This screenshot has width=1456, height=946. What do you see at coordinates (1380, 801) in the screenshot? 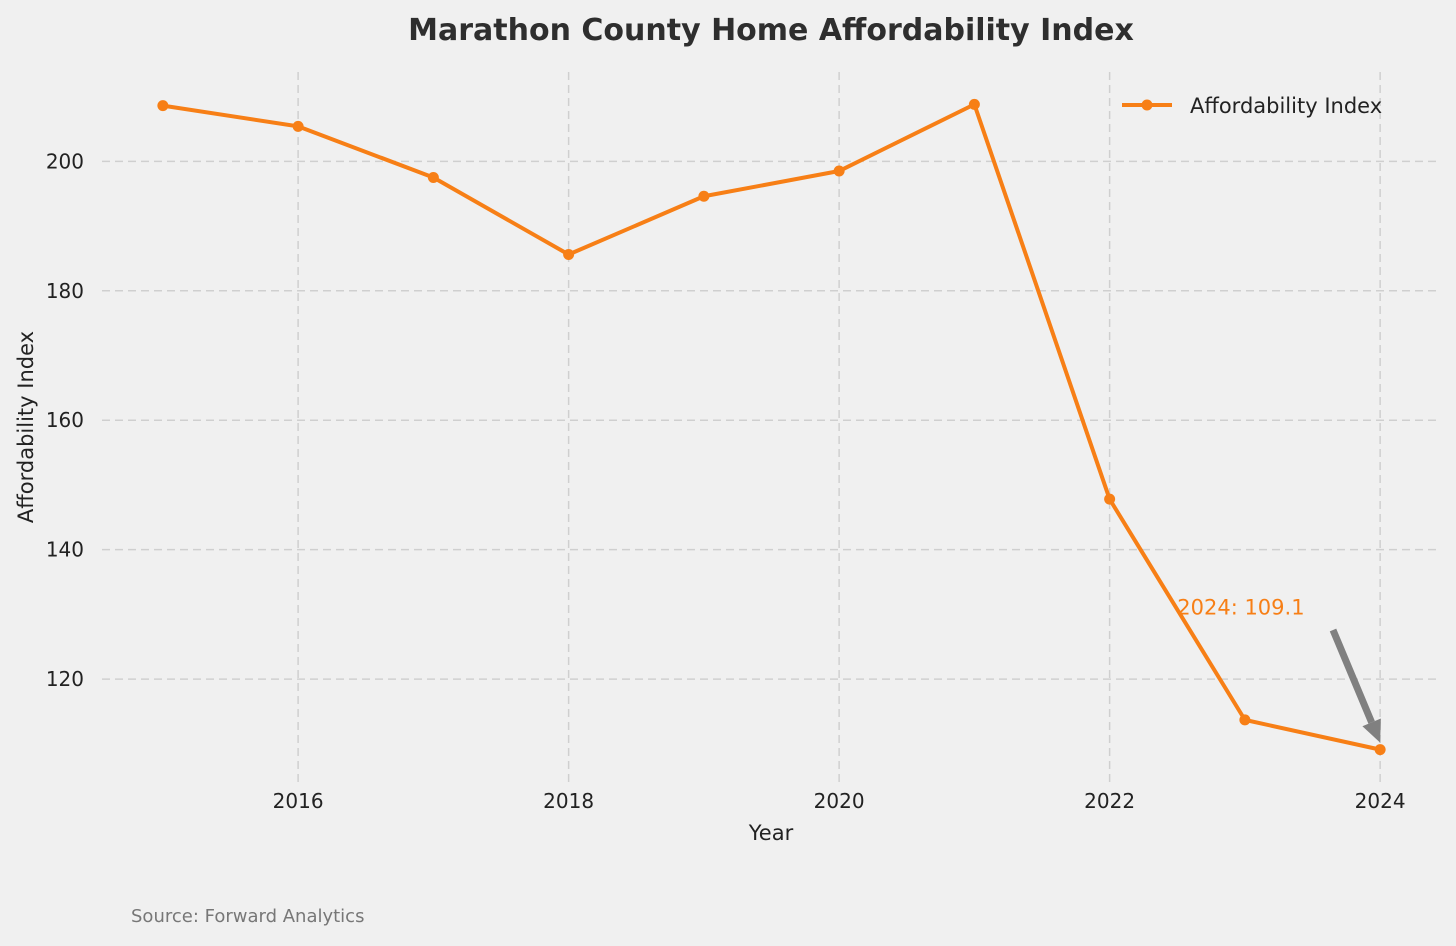
I see `x-tick-label: 2024` at bounding box center [1380, 801].